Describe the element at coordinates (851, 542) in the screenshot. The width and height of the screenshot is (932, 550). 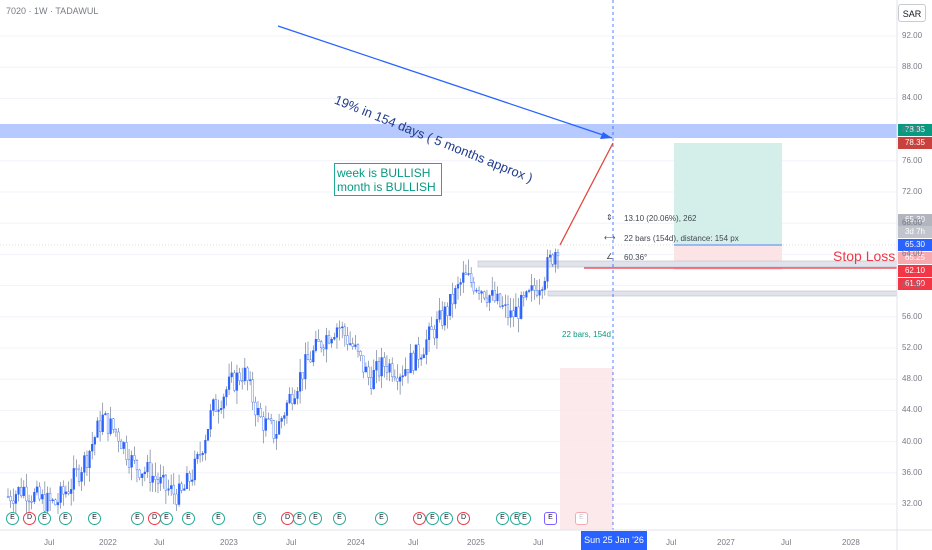
I see `x-tick-label: 2028` at that location.